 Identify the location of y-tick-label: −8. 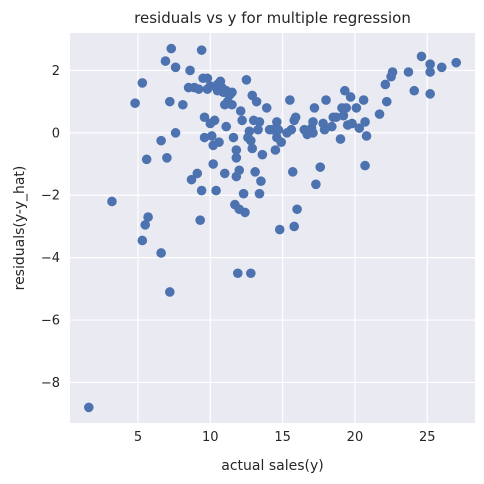
(50, 383).